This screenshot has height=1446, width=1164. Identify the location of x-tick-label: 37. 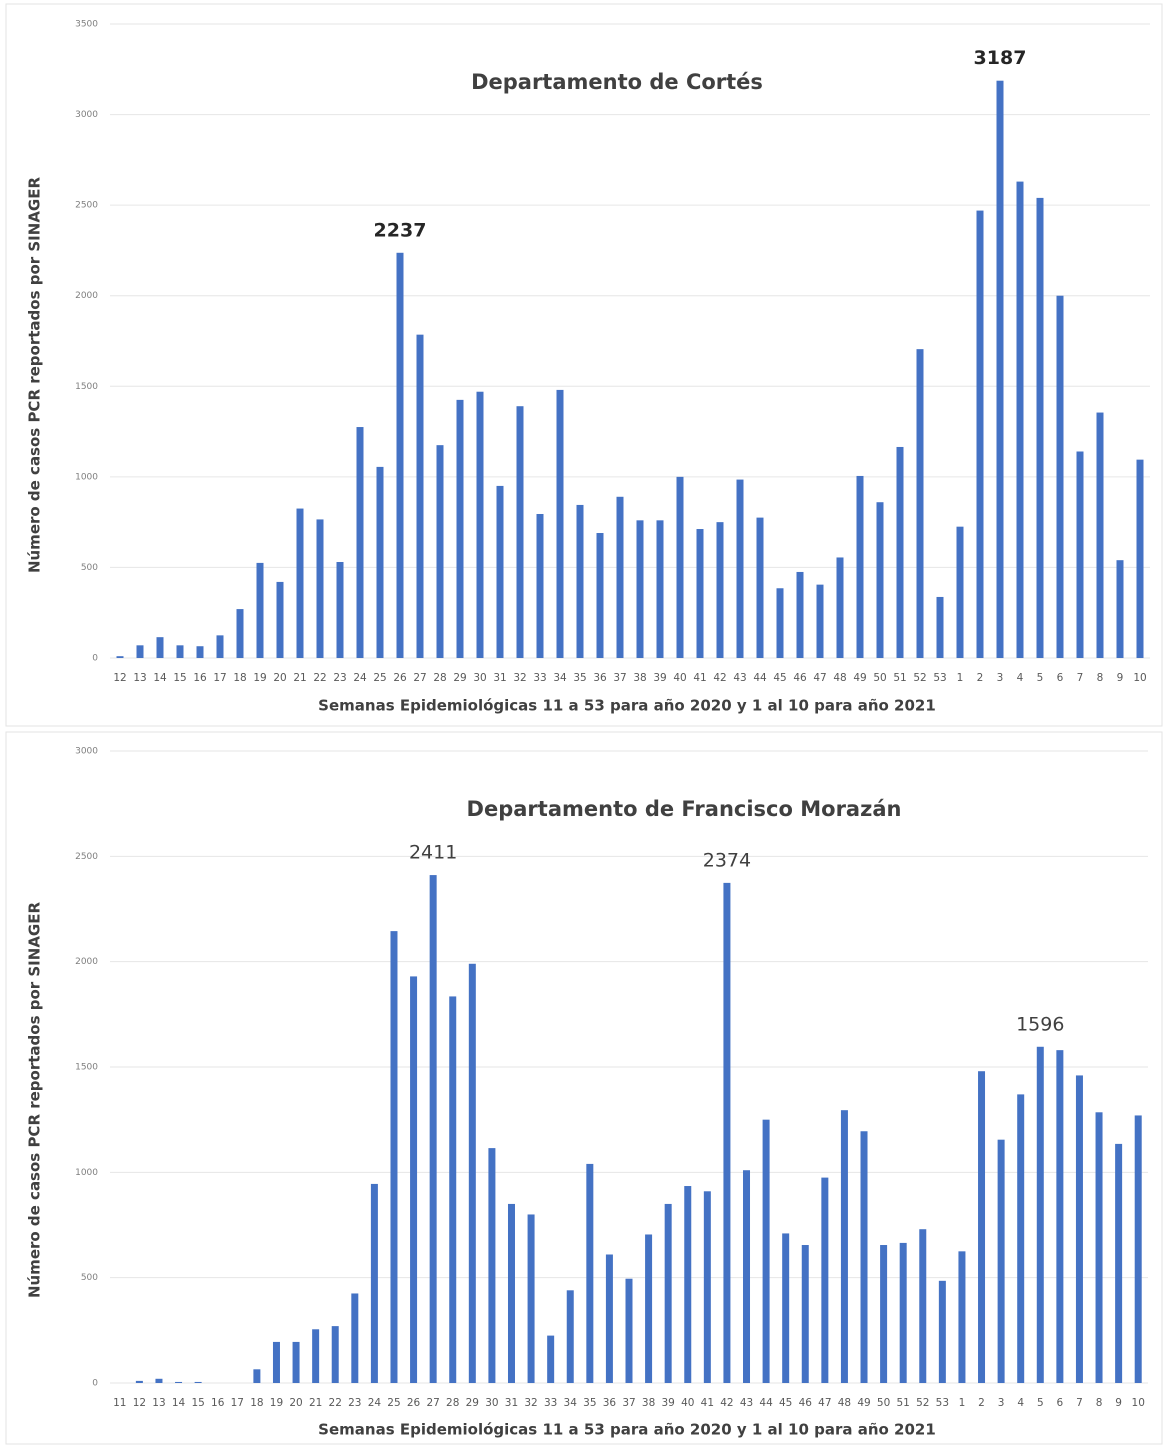
(619, 678).